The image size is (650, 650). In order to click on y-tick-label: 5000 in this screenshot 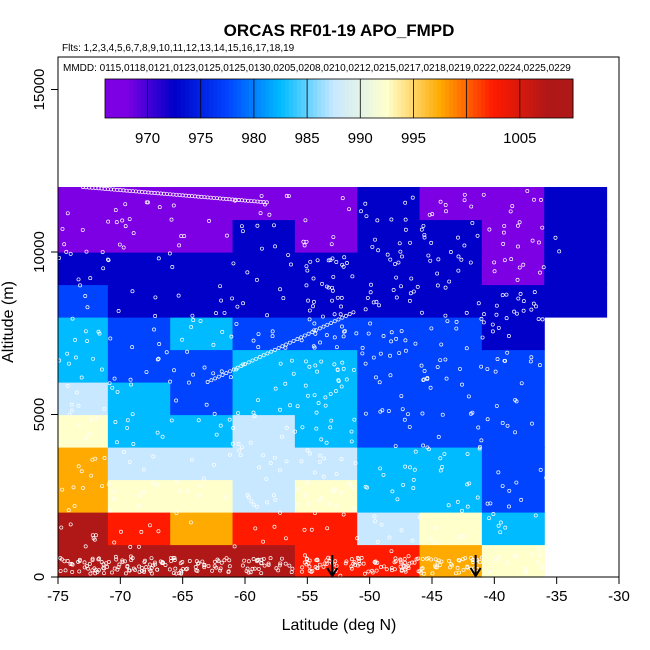, I will do `click(39, 414)`.